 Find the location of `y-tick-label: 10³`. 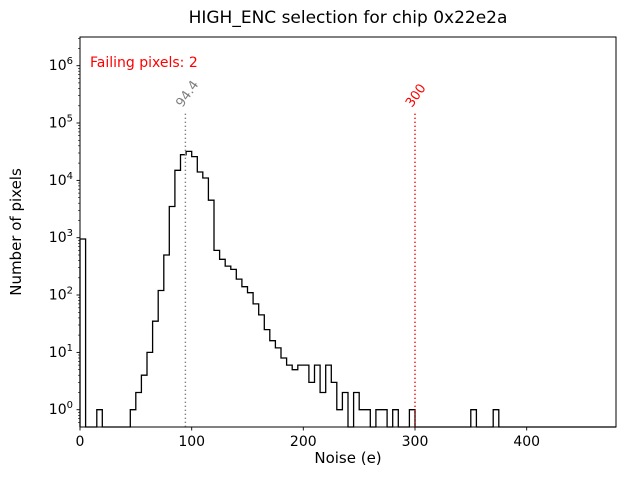

y-tick-label: 10³ is located at coordinates (61, 237).